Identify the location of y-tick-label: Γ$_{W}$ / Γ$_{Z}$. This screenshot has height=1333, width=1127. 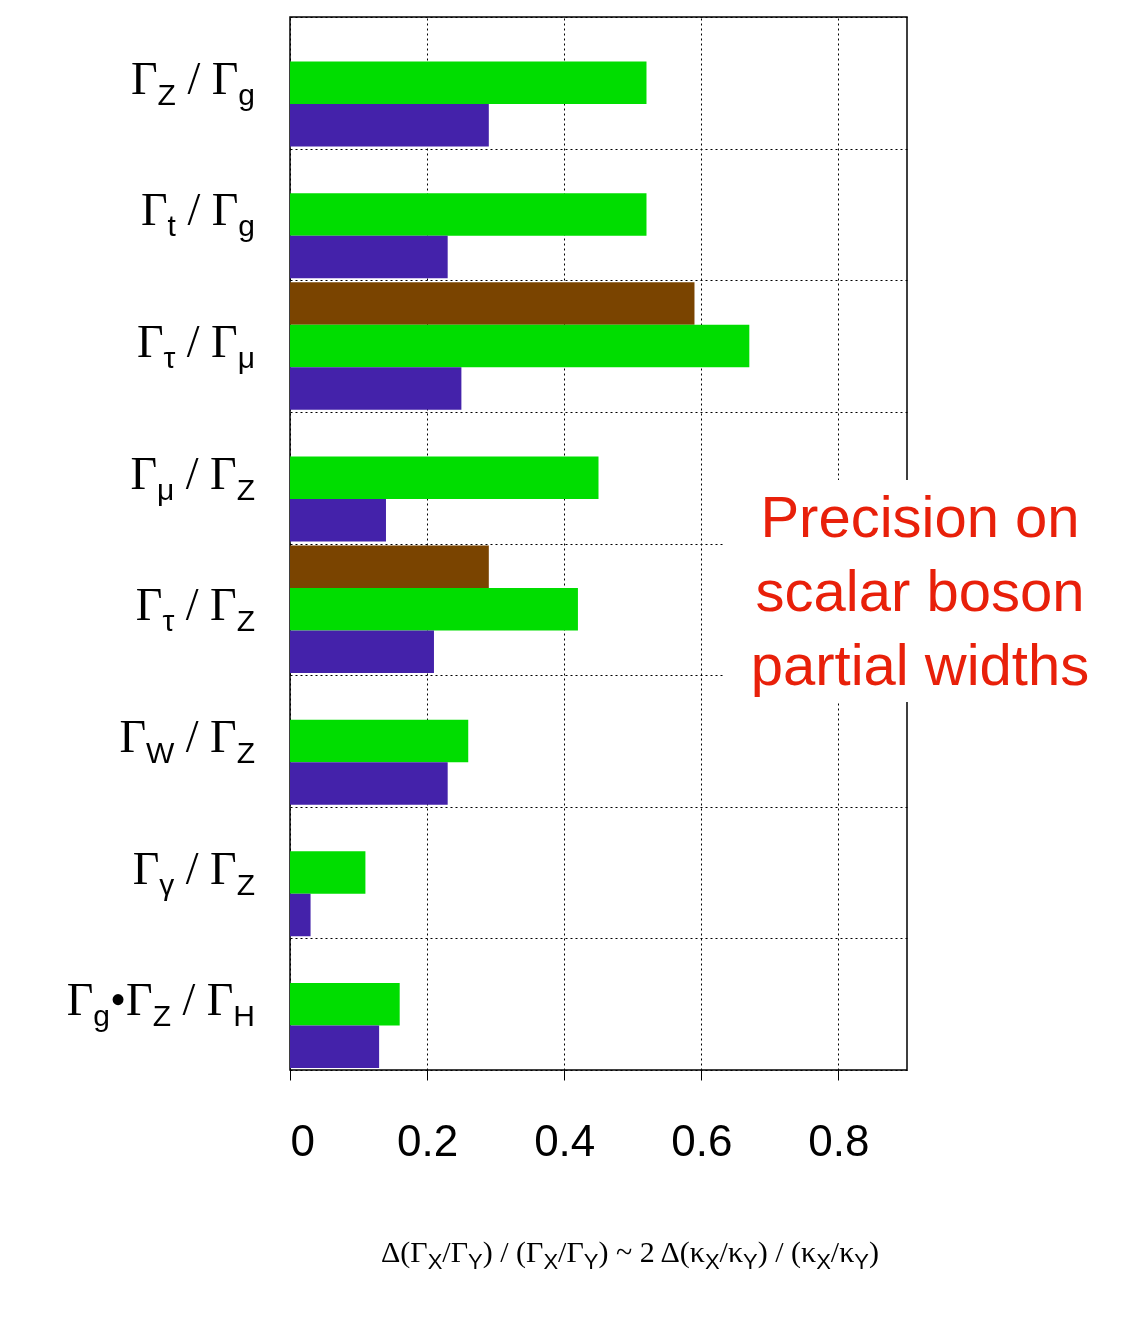
(187, 740).